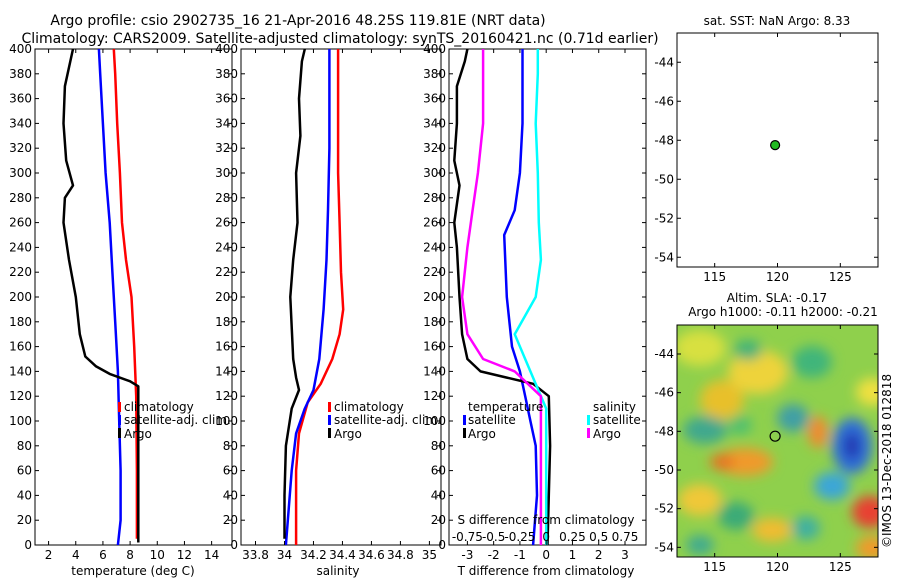 The height and width of the screenshot is (580, 900). Describe the element at coordinates (777, 21) in the screenshot. I see `sst-title: sat. SST: NaN Argo: 8.33` at that location.